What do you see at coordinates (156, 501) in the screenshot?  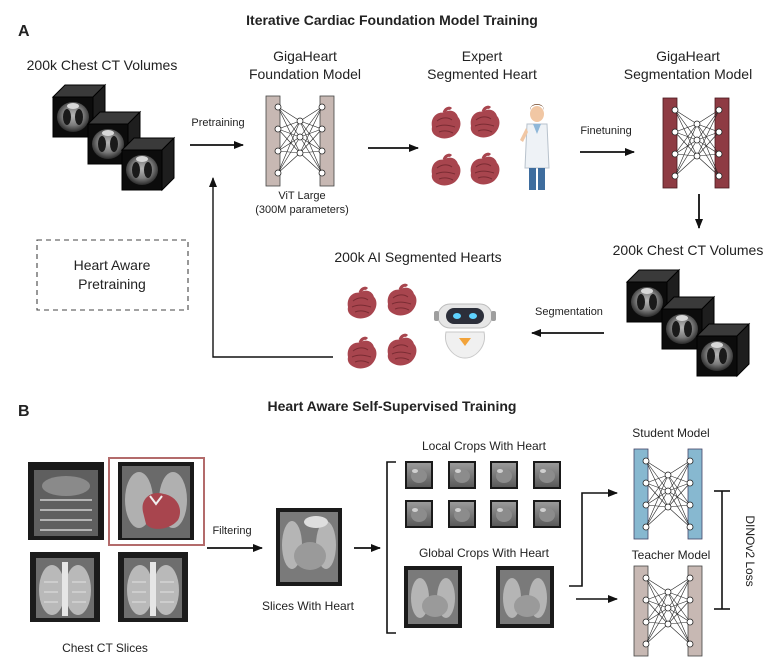 I see `ct-slice-heart-selected` at bounding box center [156, 501].